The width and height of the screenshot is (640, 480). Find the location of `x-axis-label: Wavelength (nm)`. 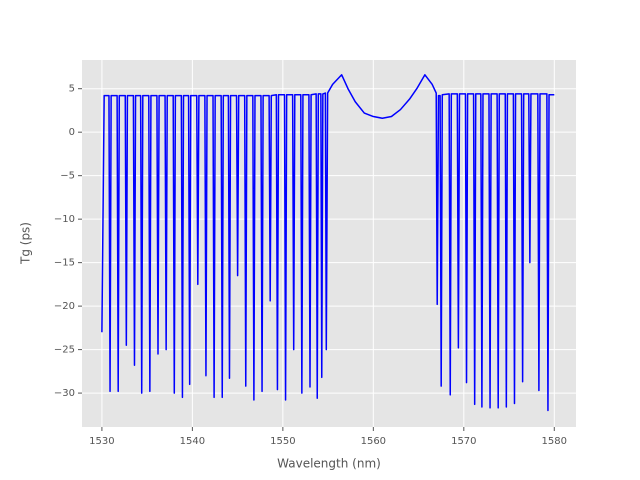

x-axis-label: Wavelength (nm) is located at coordinates (329, 464).